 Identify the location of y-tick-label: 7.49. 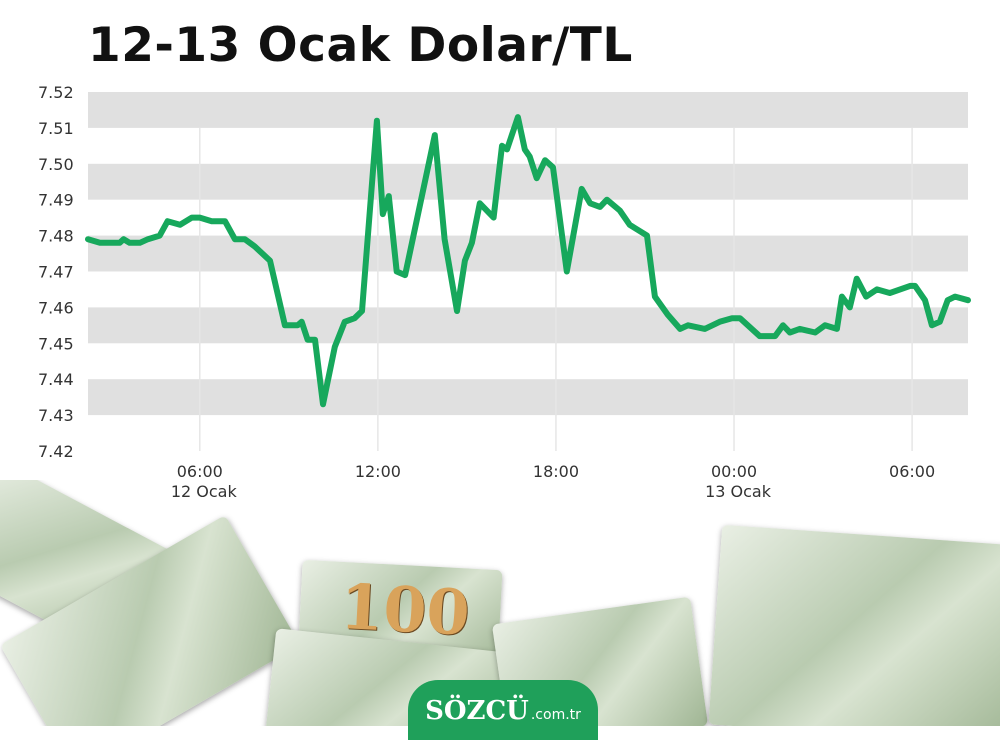
(56, 200).